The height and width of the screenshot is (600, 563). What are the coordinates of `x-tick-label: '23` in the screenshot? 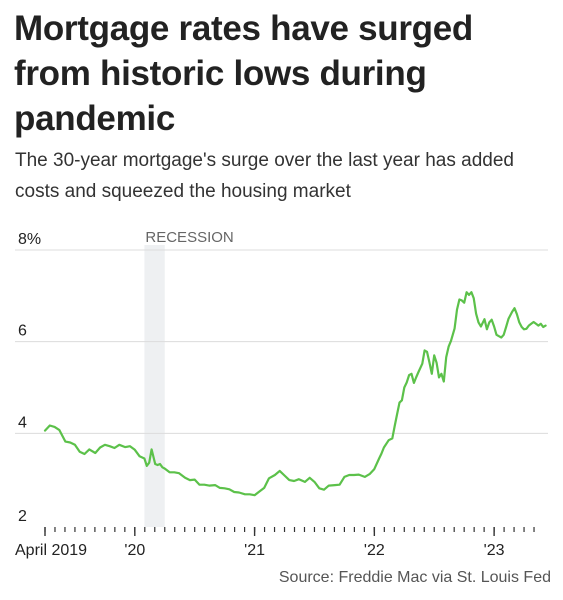 It's located at (494, 550).